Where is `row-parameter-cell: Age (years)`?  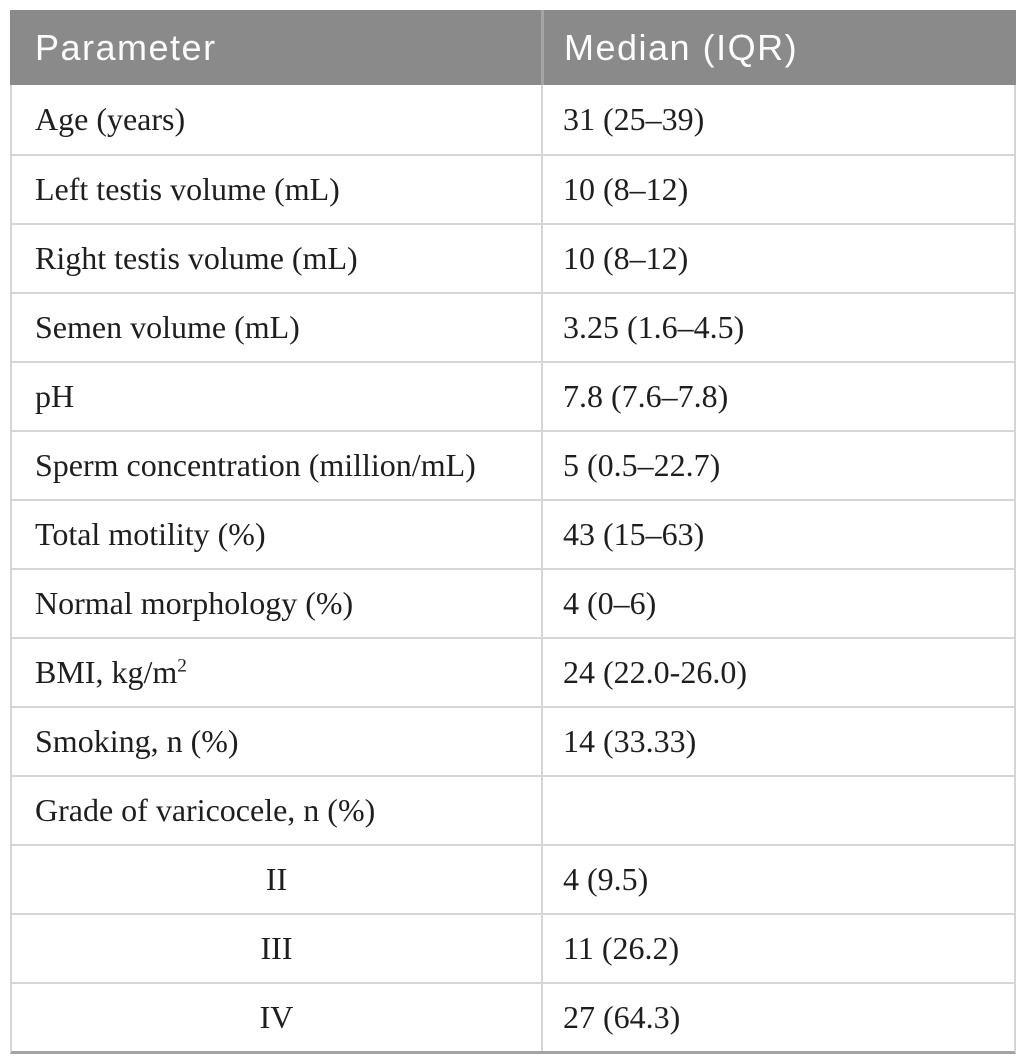
row-parameter-cell: Age (years) is located at coordinates (277, 119).